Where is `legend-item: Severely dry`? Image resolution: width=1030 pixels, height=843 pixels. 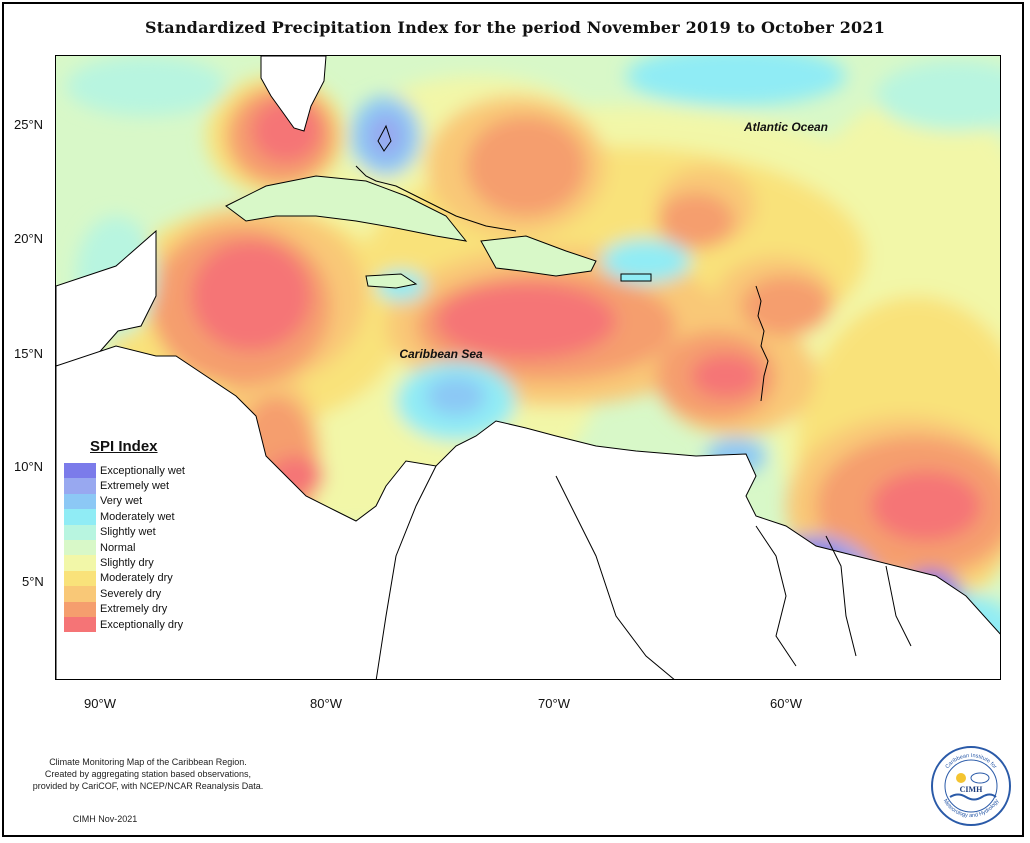
legend-item: Severely dry is located at coordinates (124, 594).